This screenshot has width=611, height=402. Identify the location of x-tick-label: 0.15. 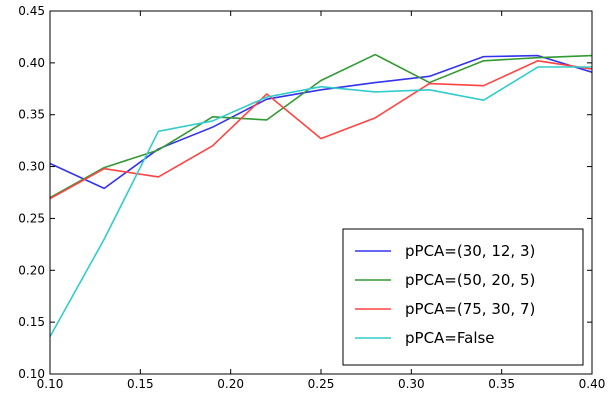
(140, 384).